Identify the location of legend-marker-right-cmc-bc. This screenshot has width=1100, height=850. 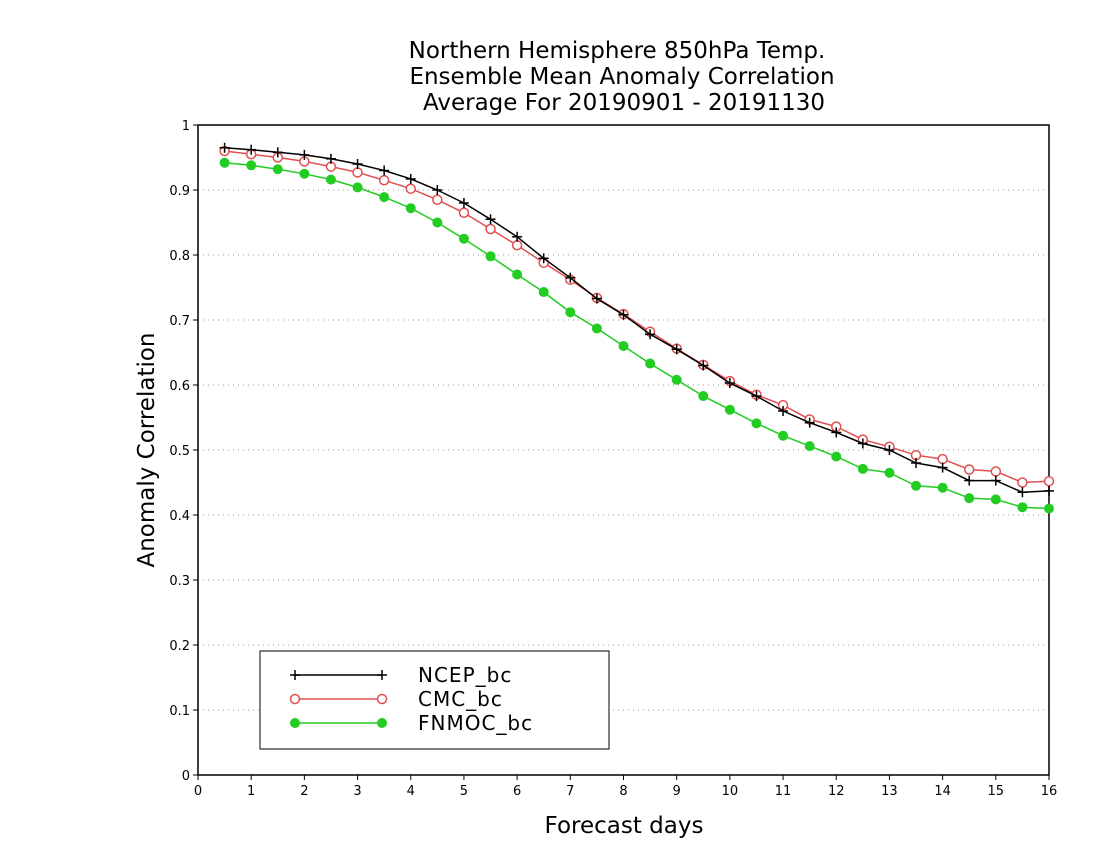
(382, 699).